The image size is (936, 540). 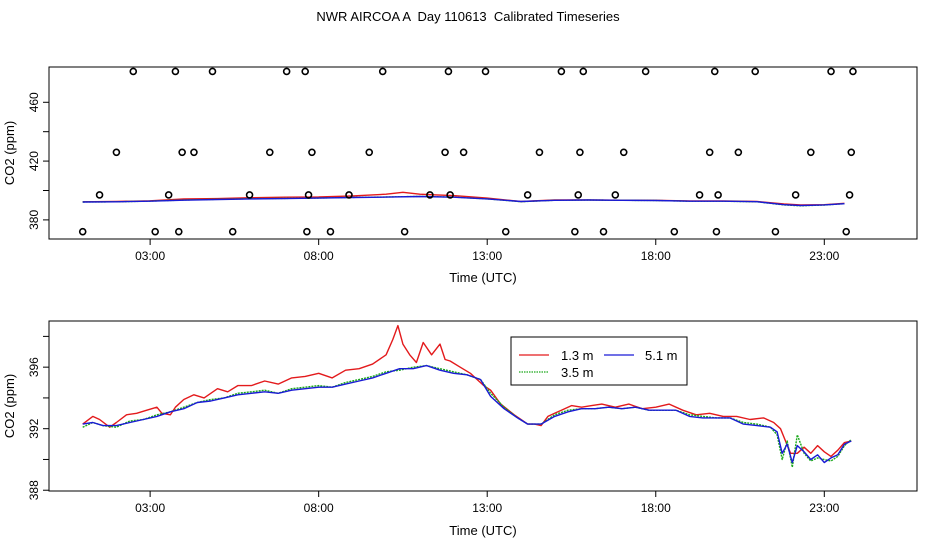 What do you see at coordinates (9, 153) in the screenshot?
I see `top-y-axis-label: CO2 (ppm)` at bounding box center [9, 153].